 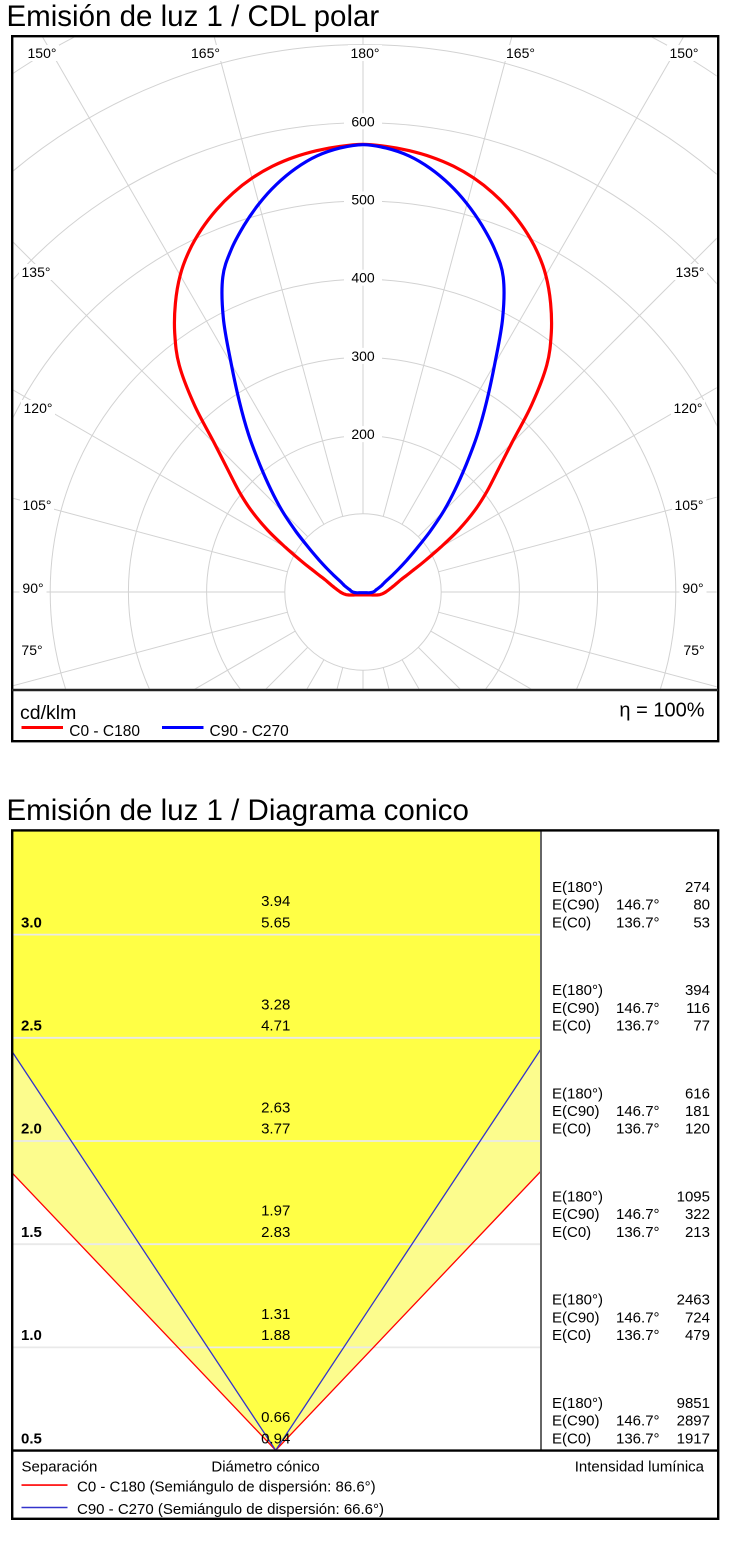 I want to click on svg-text: 1.31, so click(x=275, y=1314).